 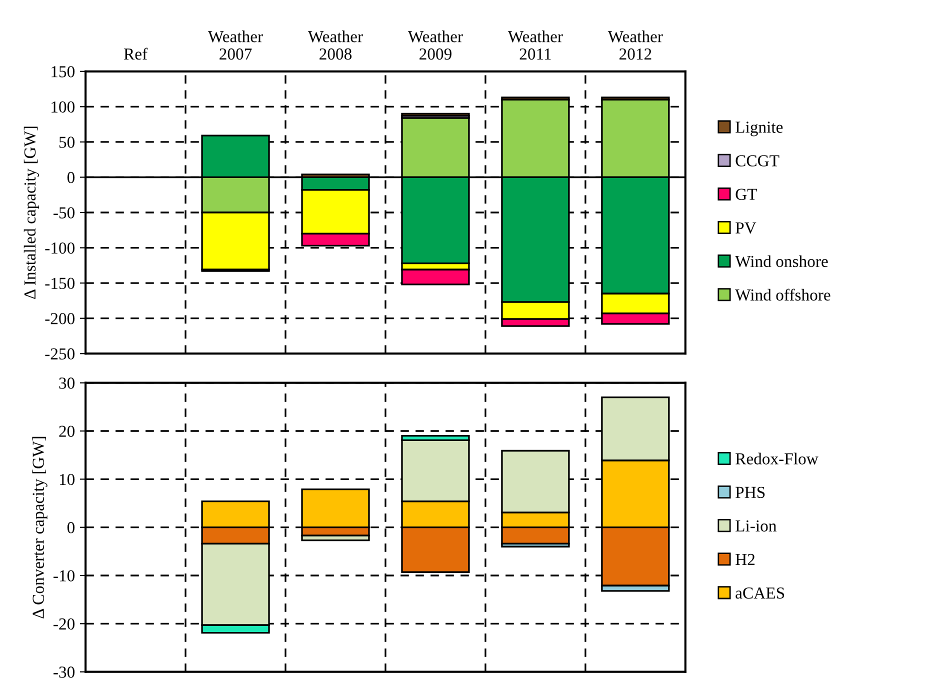 What do you see at coordinates (136, 54) in the screenshot?
I see `x-tick-label: Ref` at bounding box center [136, 54].